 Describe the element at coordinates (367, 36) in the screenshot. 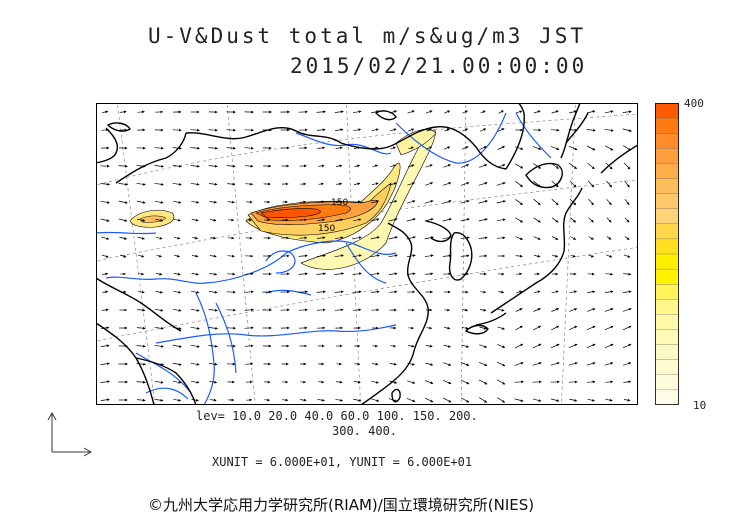

I see `map-title-line1: U-V&Dust total m/s&ug/m3 JST` at that location.